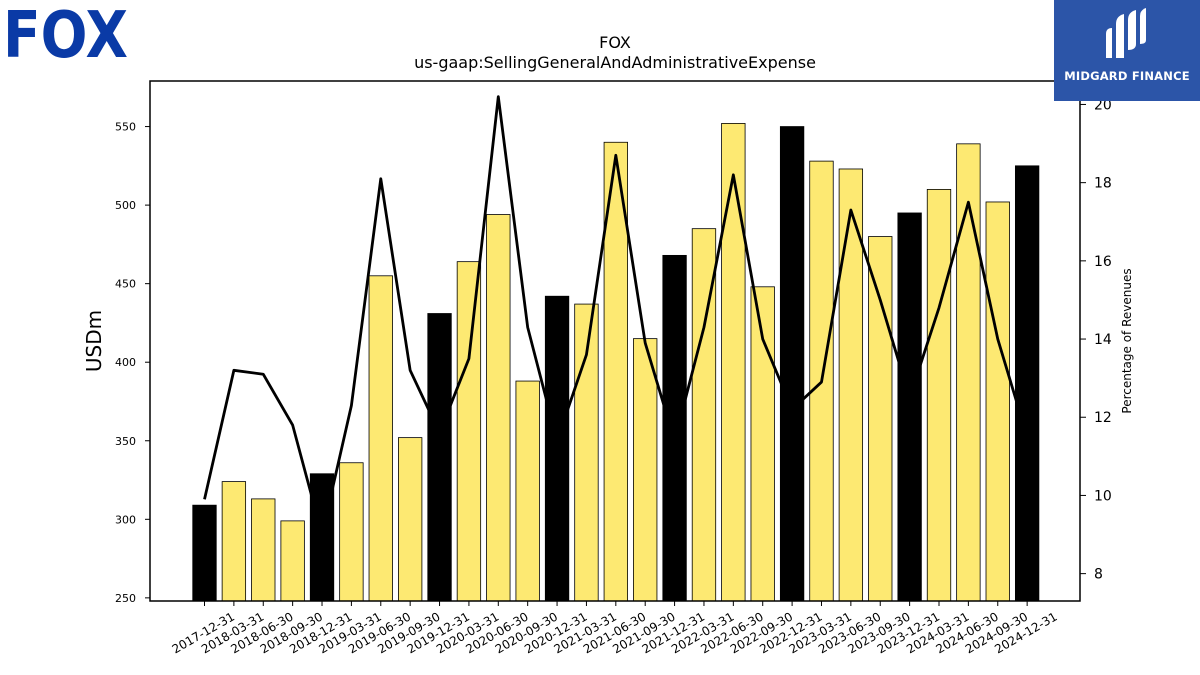 The width and height of the screenshot is (1200, 675). I want to click on y2-tick-label: 8, so click(1098, 575).